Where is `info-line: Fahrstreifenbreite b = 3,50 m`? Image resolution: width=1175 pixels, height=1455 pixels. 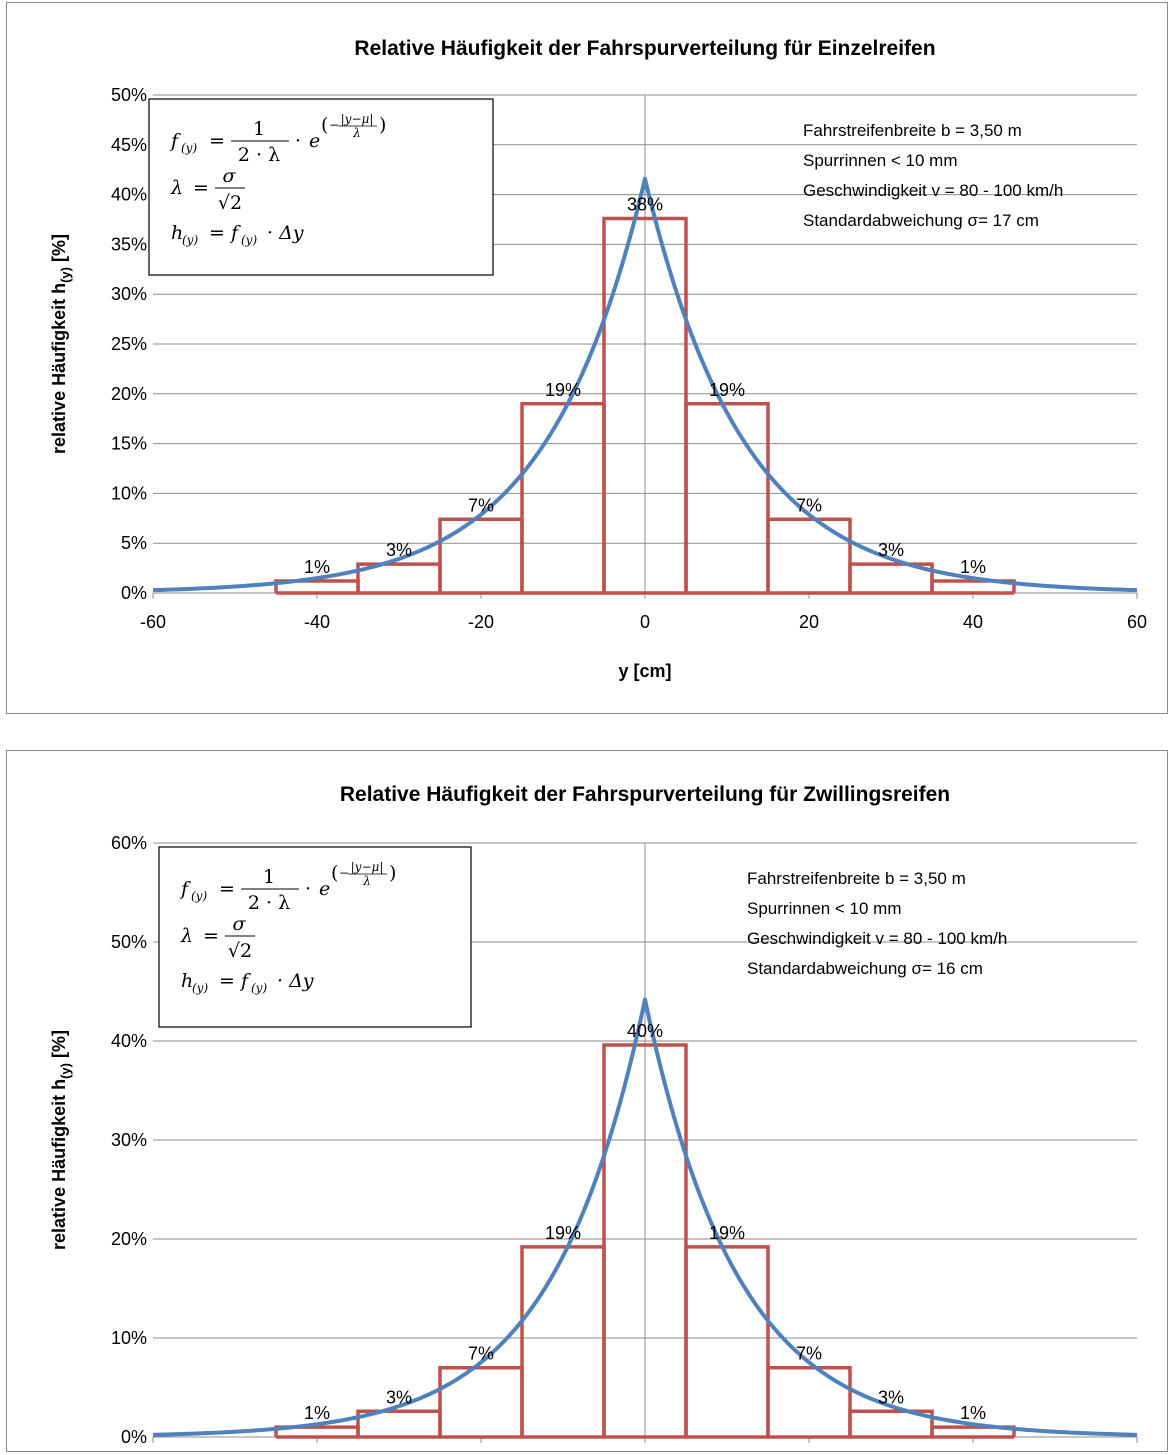
info-line: Fahrstreifenbreite b = 3,50 m is located at coordinates (856, 878).